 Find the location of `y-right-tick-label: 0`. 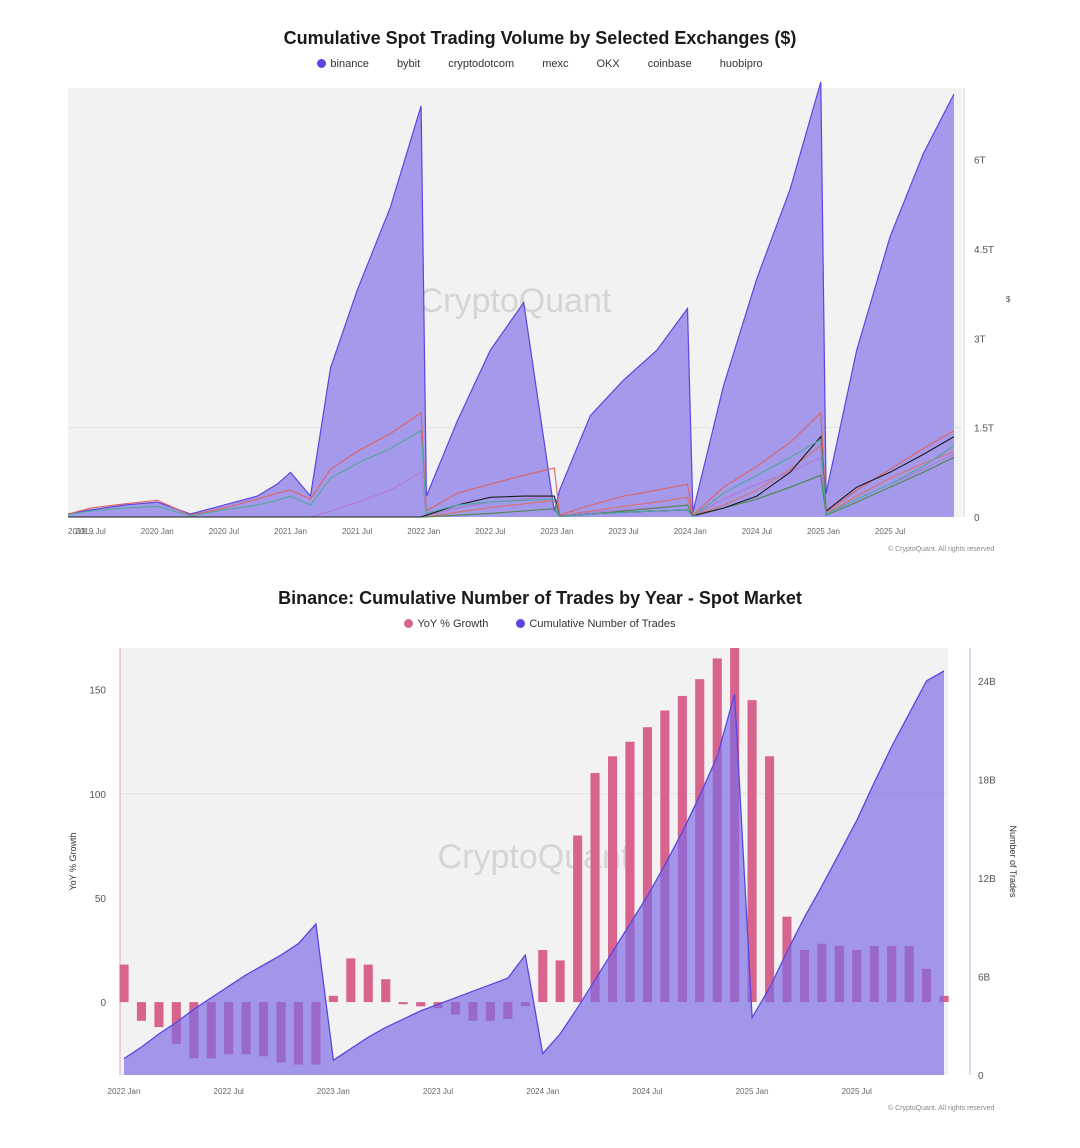

y-right-tick-label: 0 is located at coordinates (981, 1076).